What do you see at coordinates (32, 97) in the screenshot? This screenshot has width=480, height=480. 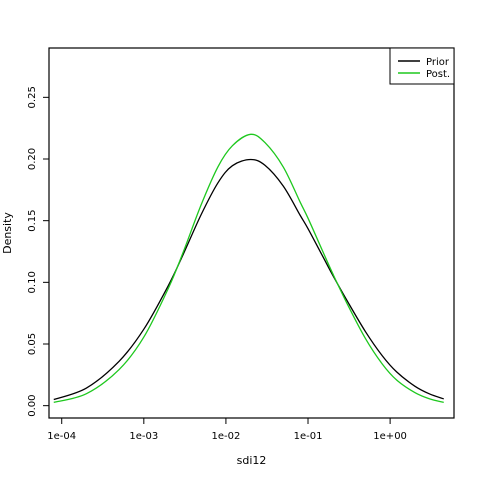 I see `y-tick-label: 0.25` at bounding box center [32, 97].